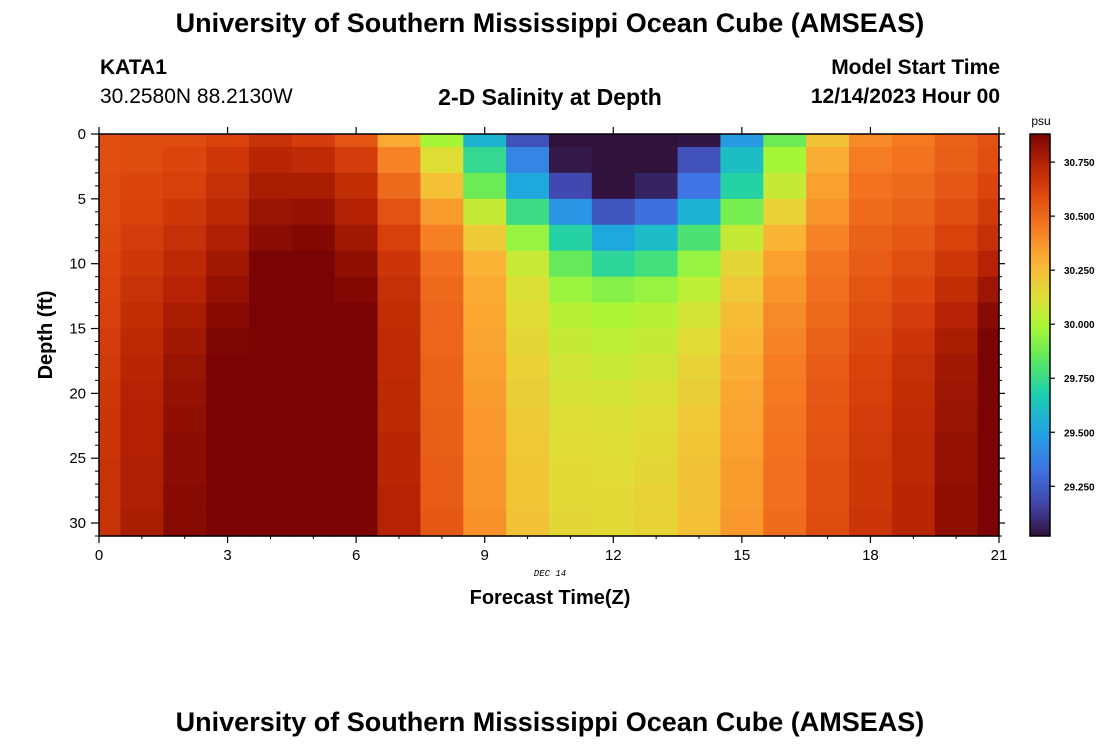  Describe the element at coordinates (1079, 487) in the screenshot. I see `colorbar-tick-label: 29.250` at that location.